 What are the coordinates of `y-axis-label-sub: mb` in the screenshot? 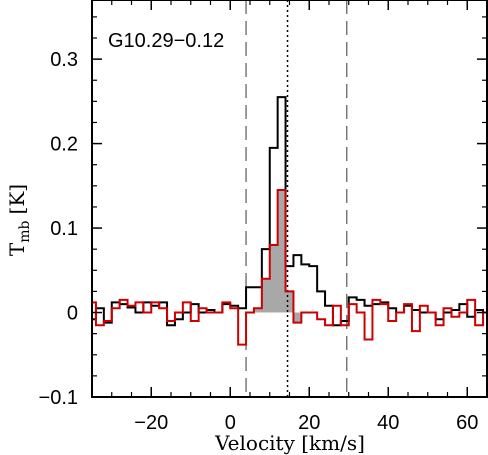 It's located at (25, 231).